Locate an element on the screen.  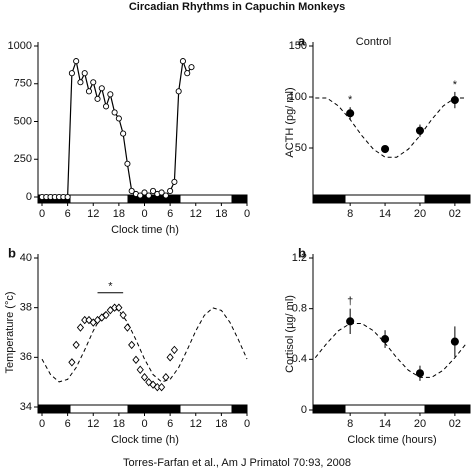
y-axis-label: Cortisol (µg/ ml) is located at coordinates (290, 334).